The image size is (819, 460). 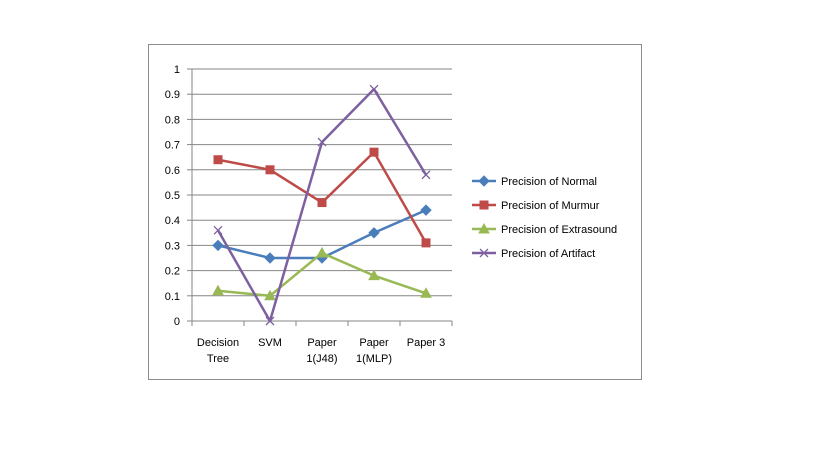 What do you see at coordinates (172, 95) in the screenshot?
I see `y-tick-label: 0.9` at bounding box center [172, 95].